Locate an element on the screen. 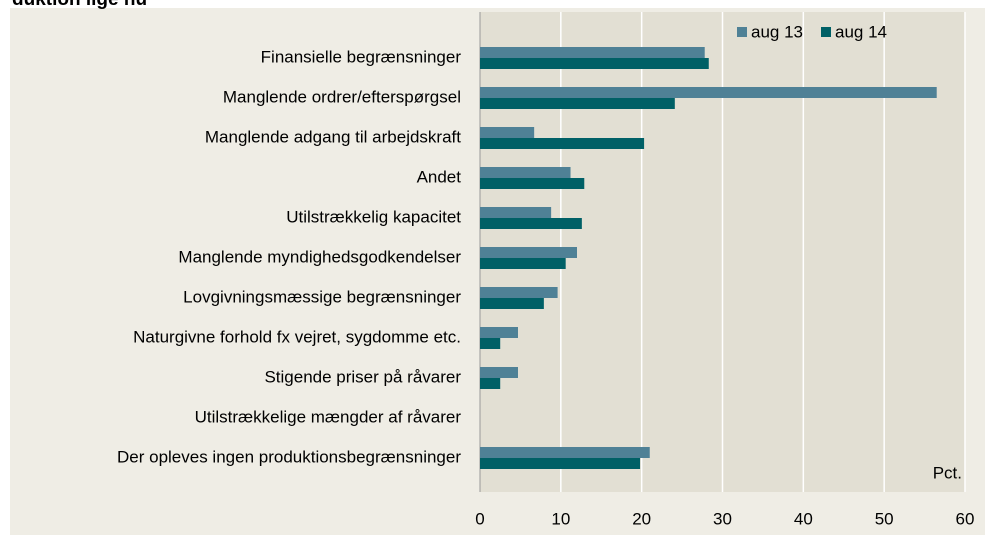 The image size is (985, 535). x-tick-label: 40 is located at coordinates (803, 518).